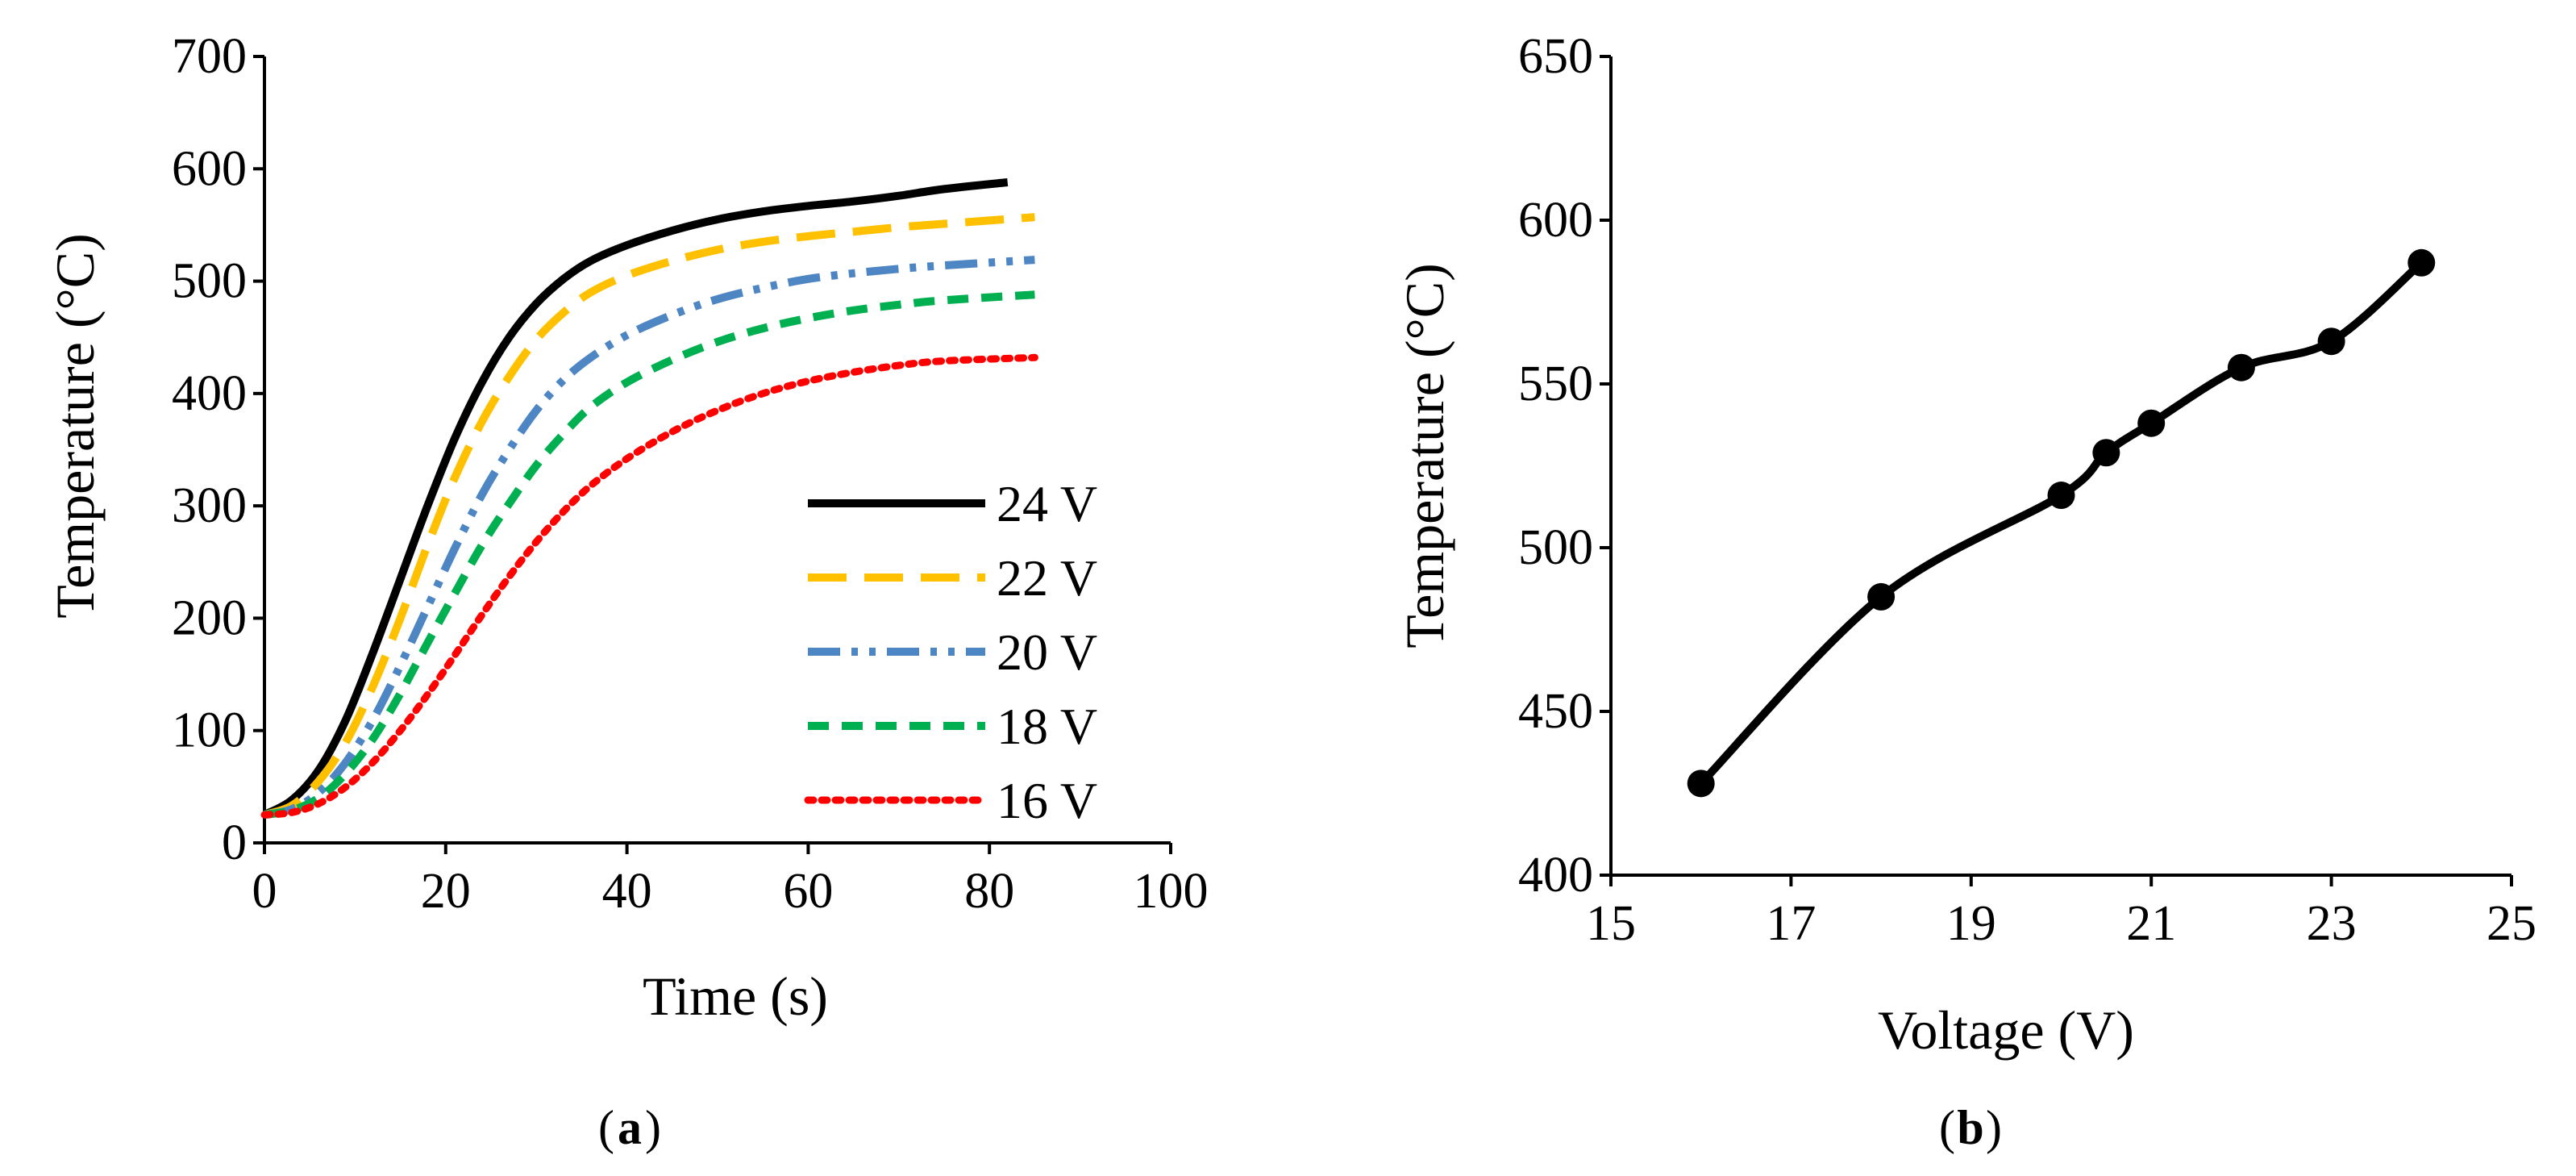  What do you see at coordinates (1555, 547) in the screenshot?
I see `chart-b-y-tick-label: 500` at bounding box center [1555, 547].